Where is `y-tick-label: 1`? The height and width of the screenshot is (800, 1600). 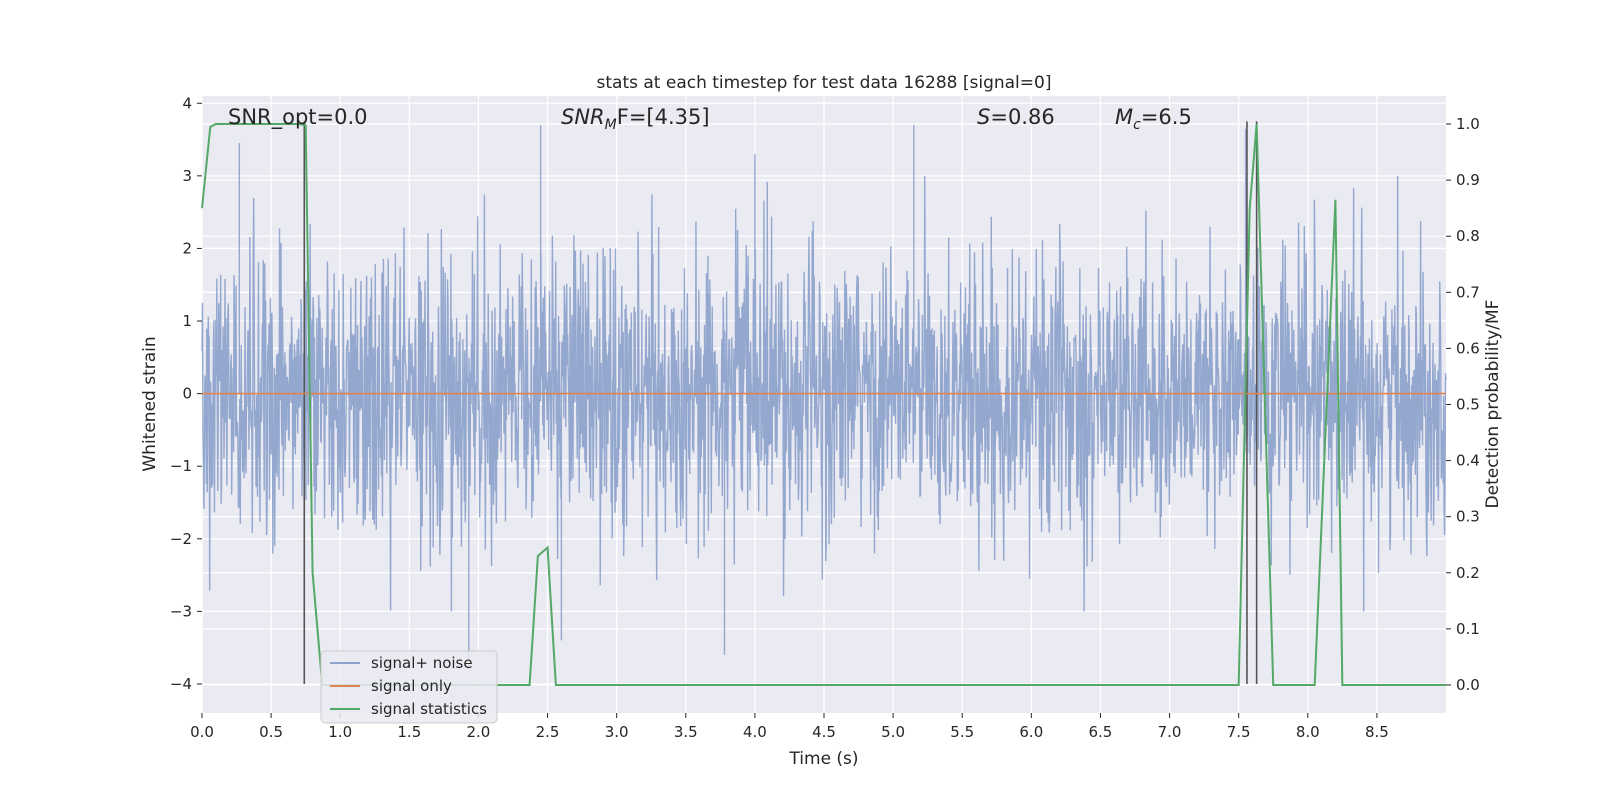
y-tick-label: 1 is located at coordinates (187, 321).